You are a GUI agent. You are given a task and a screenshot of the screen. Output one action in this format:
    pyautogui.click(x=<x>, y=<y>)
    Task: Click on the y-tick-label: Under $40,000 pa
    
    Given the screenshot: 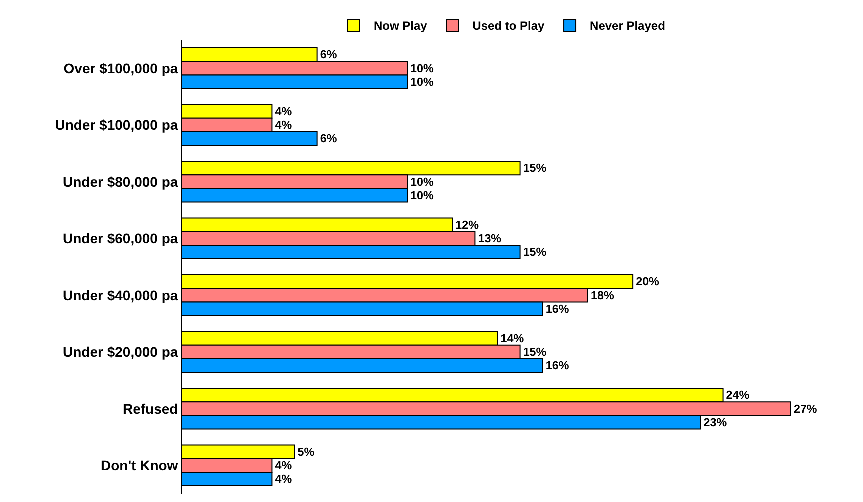 What is the action you would take?
    pyautogui.click(x=120, y=295)
    